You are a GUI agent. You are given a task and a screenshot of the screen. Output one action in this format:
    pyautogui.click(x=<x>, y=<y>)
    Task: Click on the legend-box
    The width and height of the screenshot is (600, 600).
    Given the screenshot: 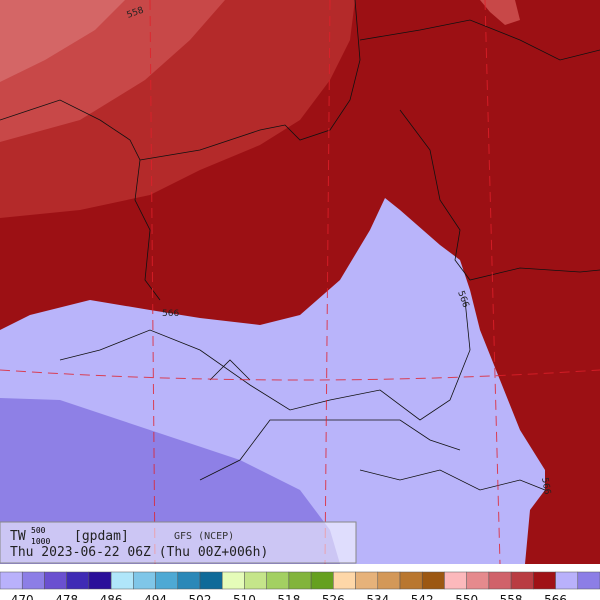 What is the action you would take?
    pyautogui.click(x=178, y=542)
    